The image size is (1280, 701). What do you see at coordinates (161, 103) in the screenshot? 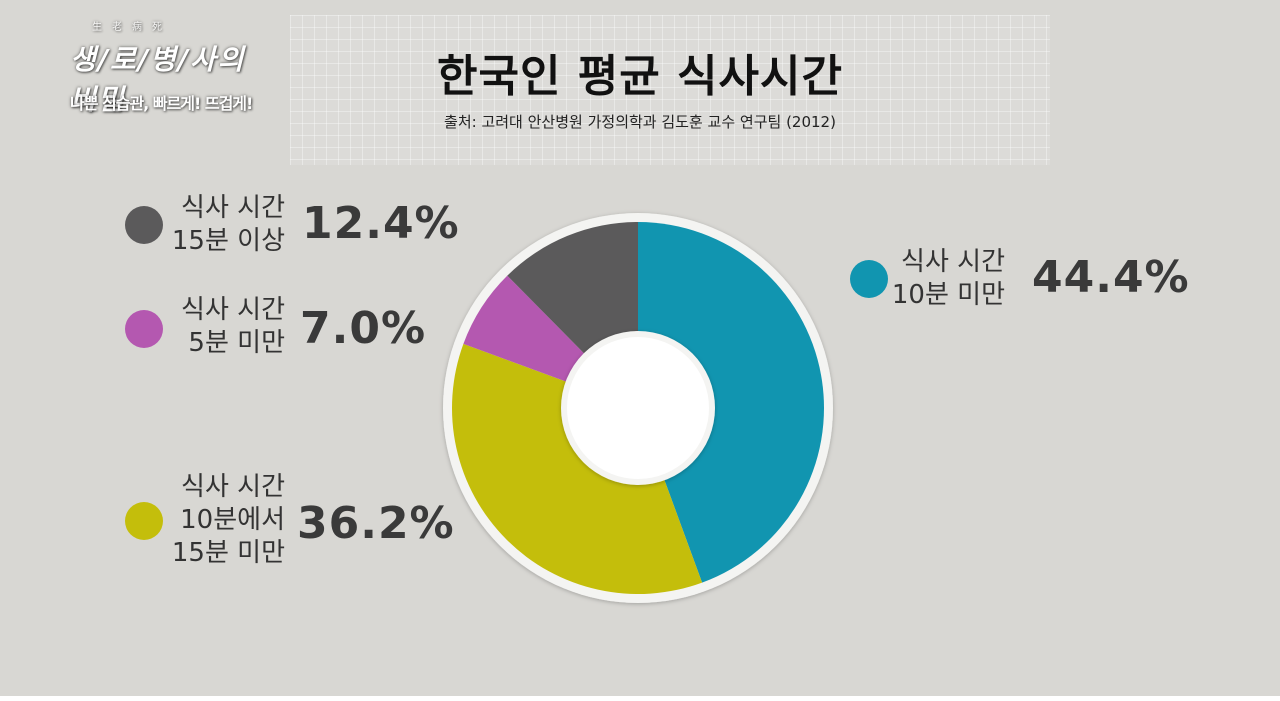
I see `logo-subtitle: 나쁜 식습관, 빠르게! 뜨겁게!` at bounding box center [161, 103].